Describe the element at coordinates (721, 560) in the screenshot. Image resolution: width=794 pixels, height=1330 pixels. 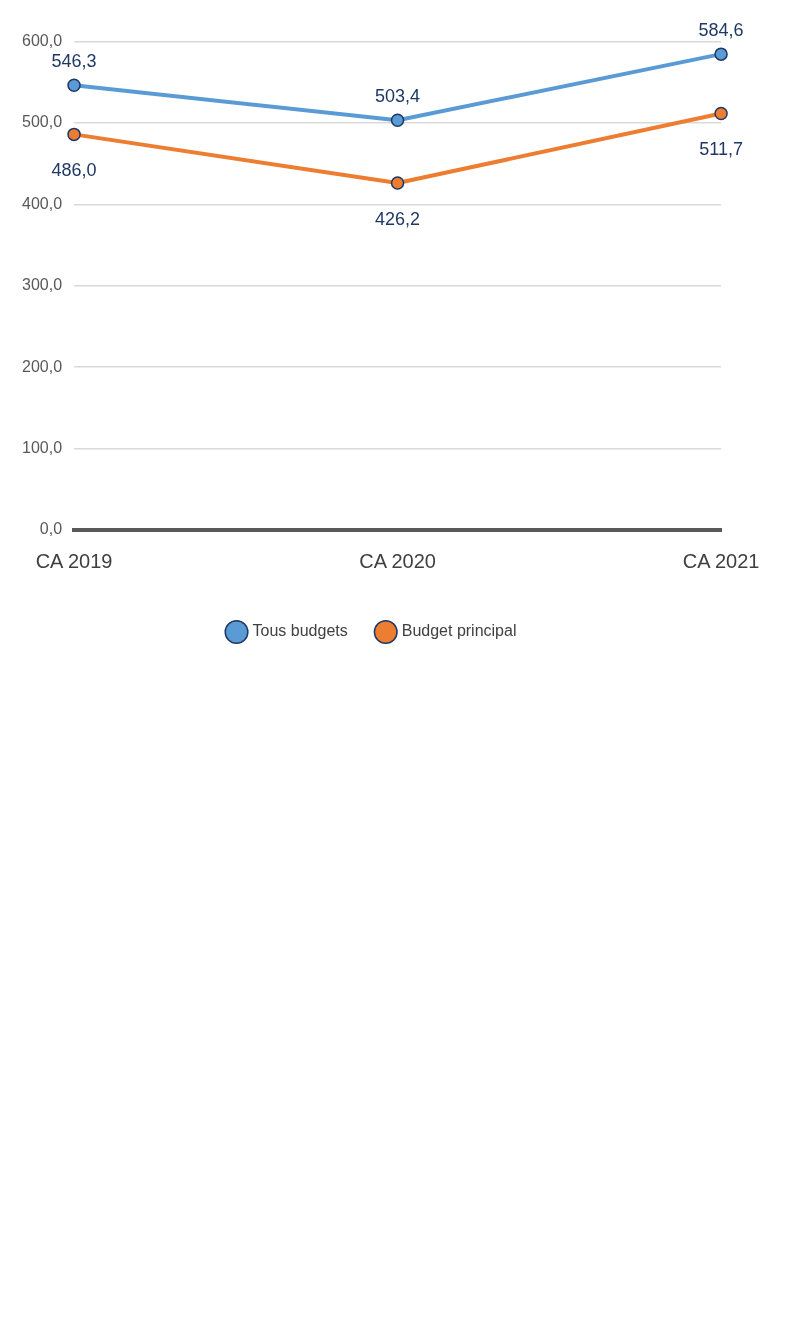
I see `x-tick-label: CA 2021` at that location.